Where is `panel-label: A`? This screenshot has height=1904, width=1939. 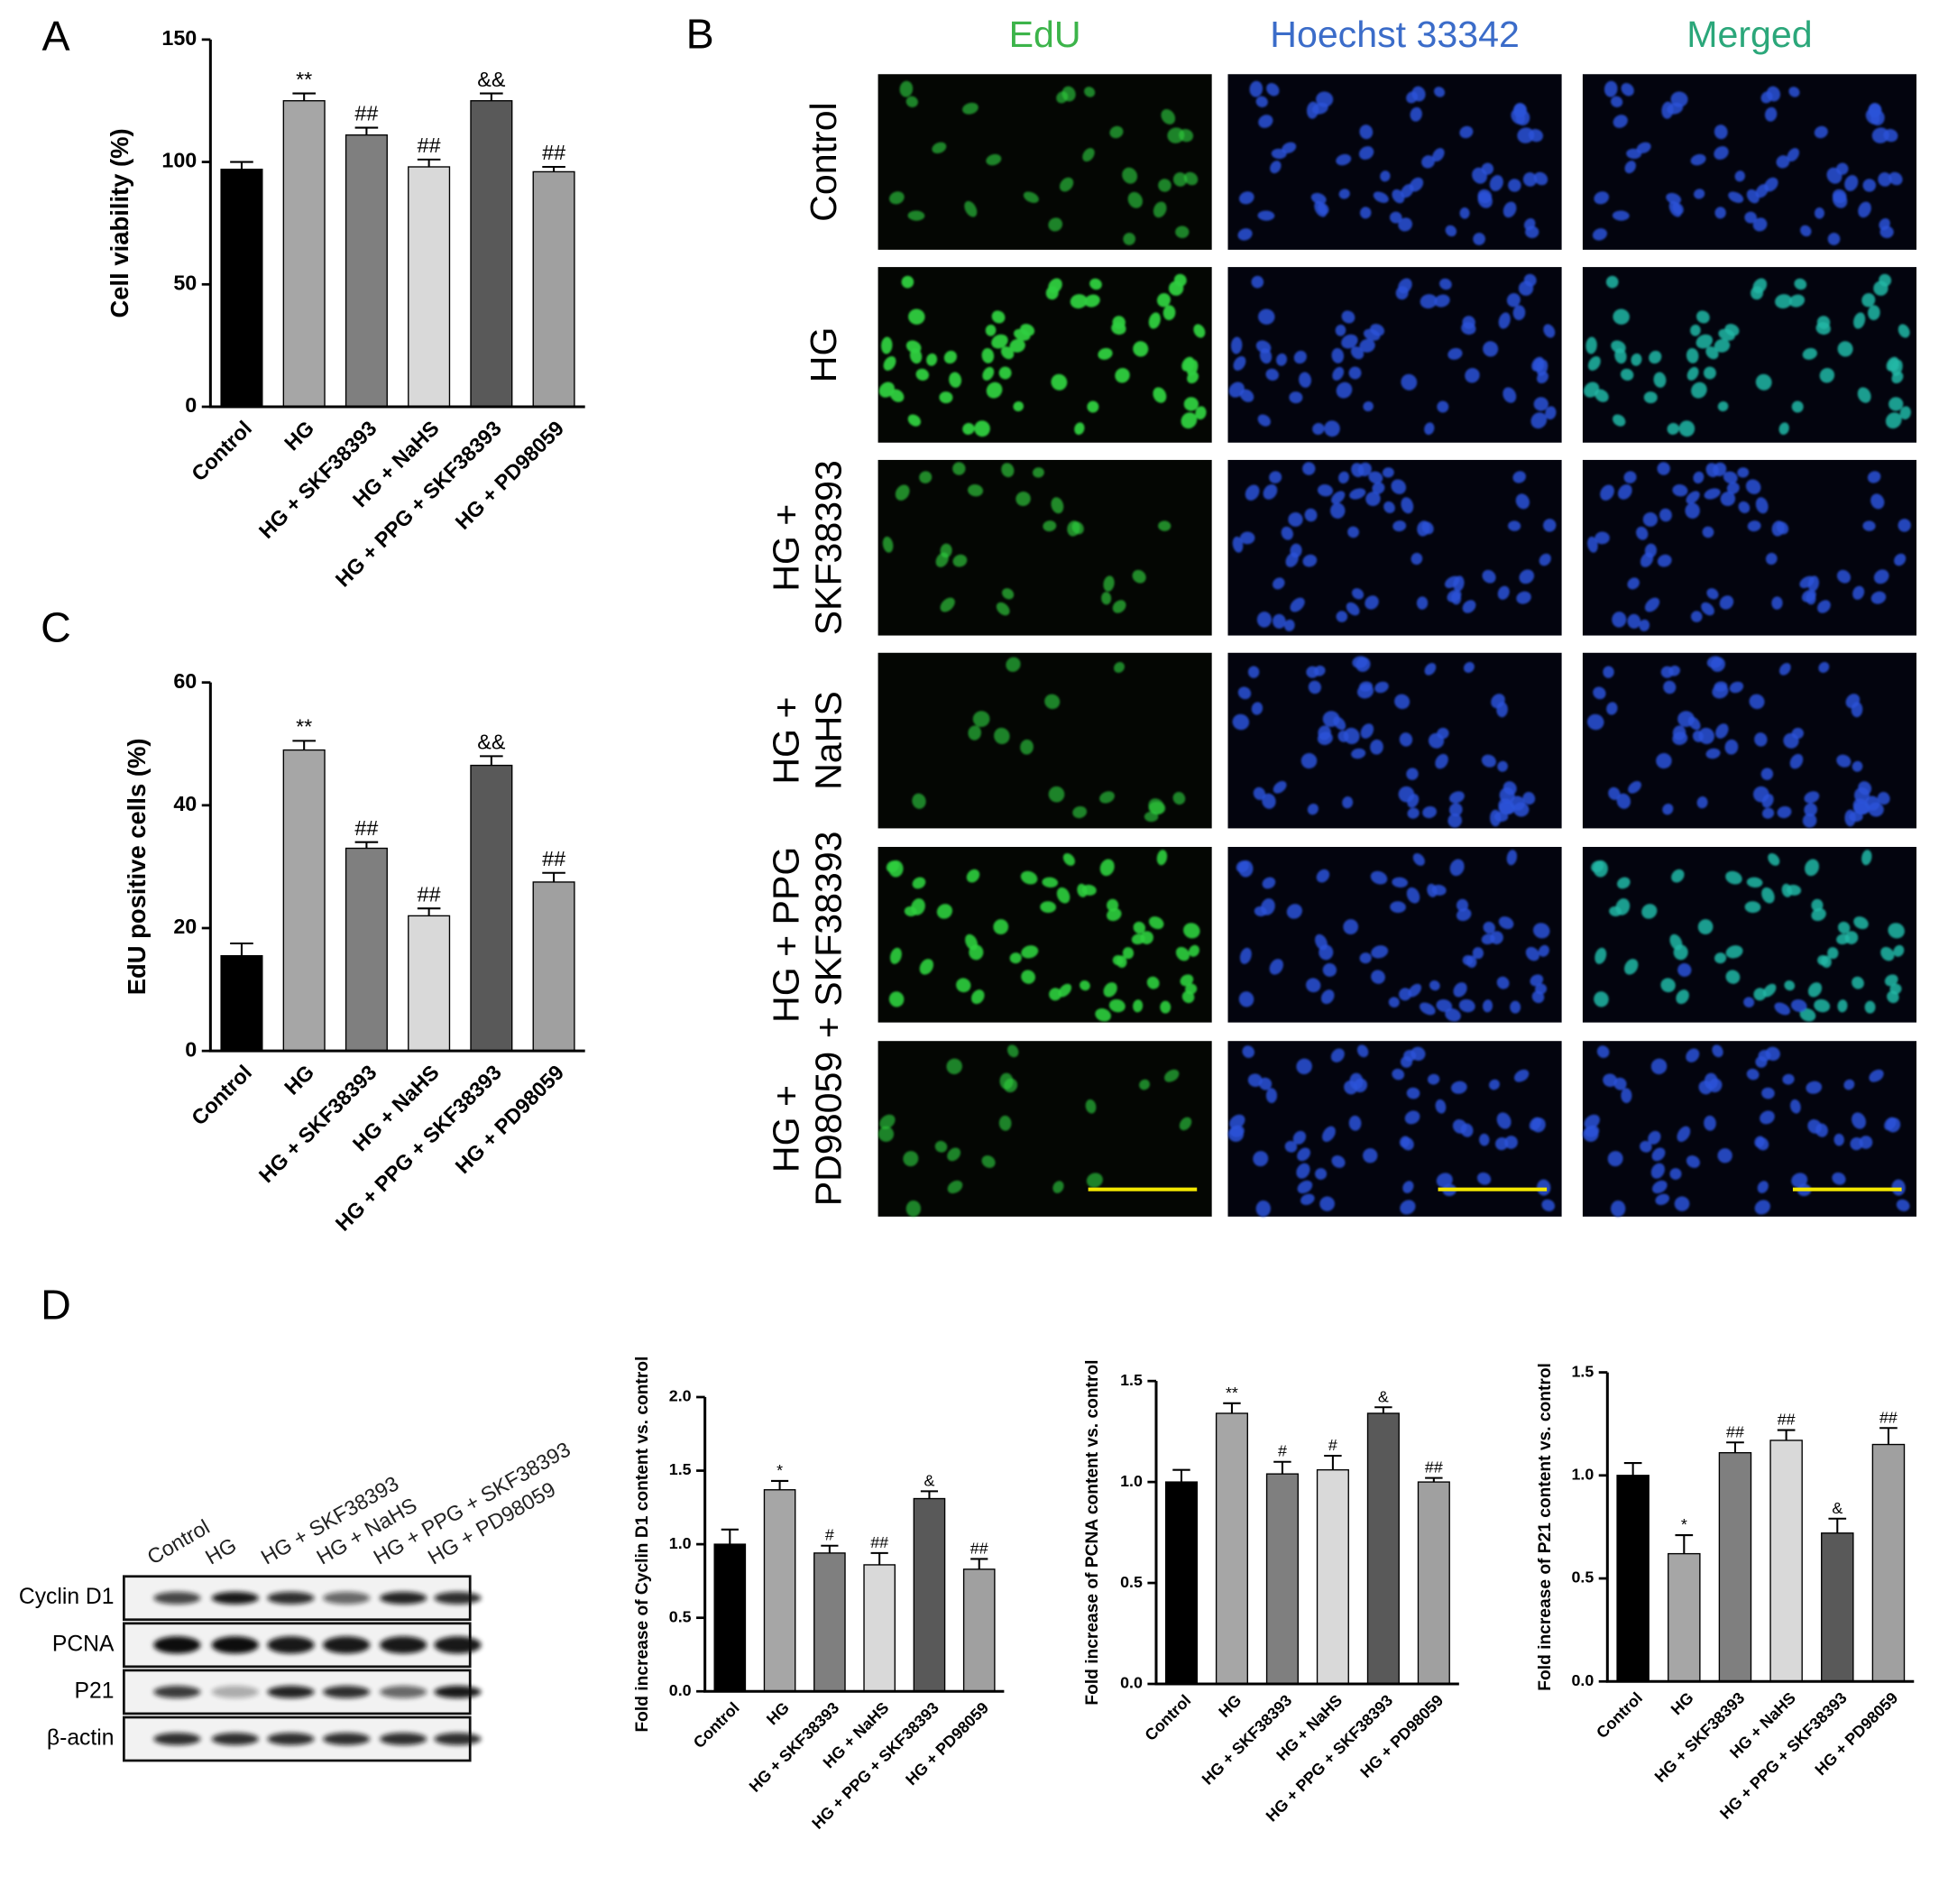 panel-label: A is located at coordinates (55, 36).